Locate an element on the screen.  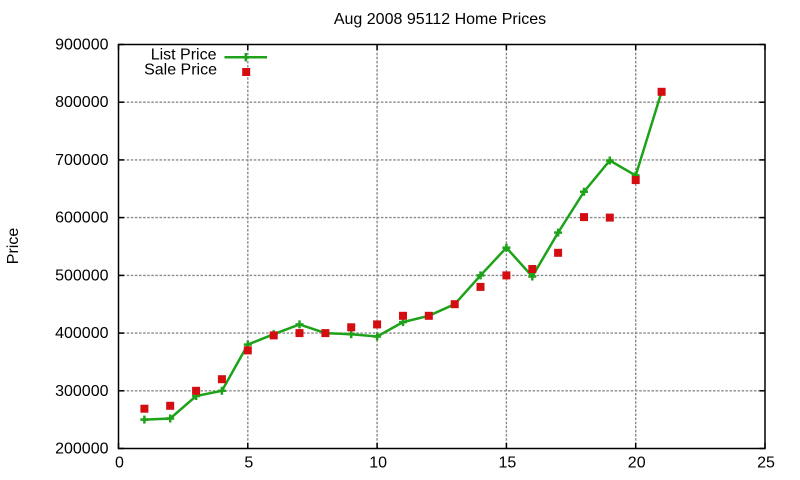
svg-text: Aug 2008 95112 Home Prices is located at coordinates (440, 19).